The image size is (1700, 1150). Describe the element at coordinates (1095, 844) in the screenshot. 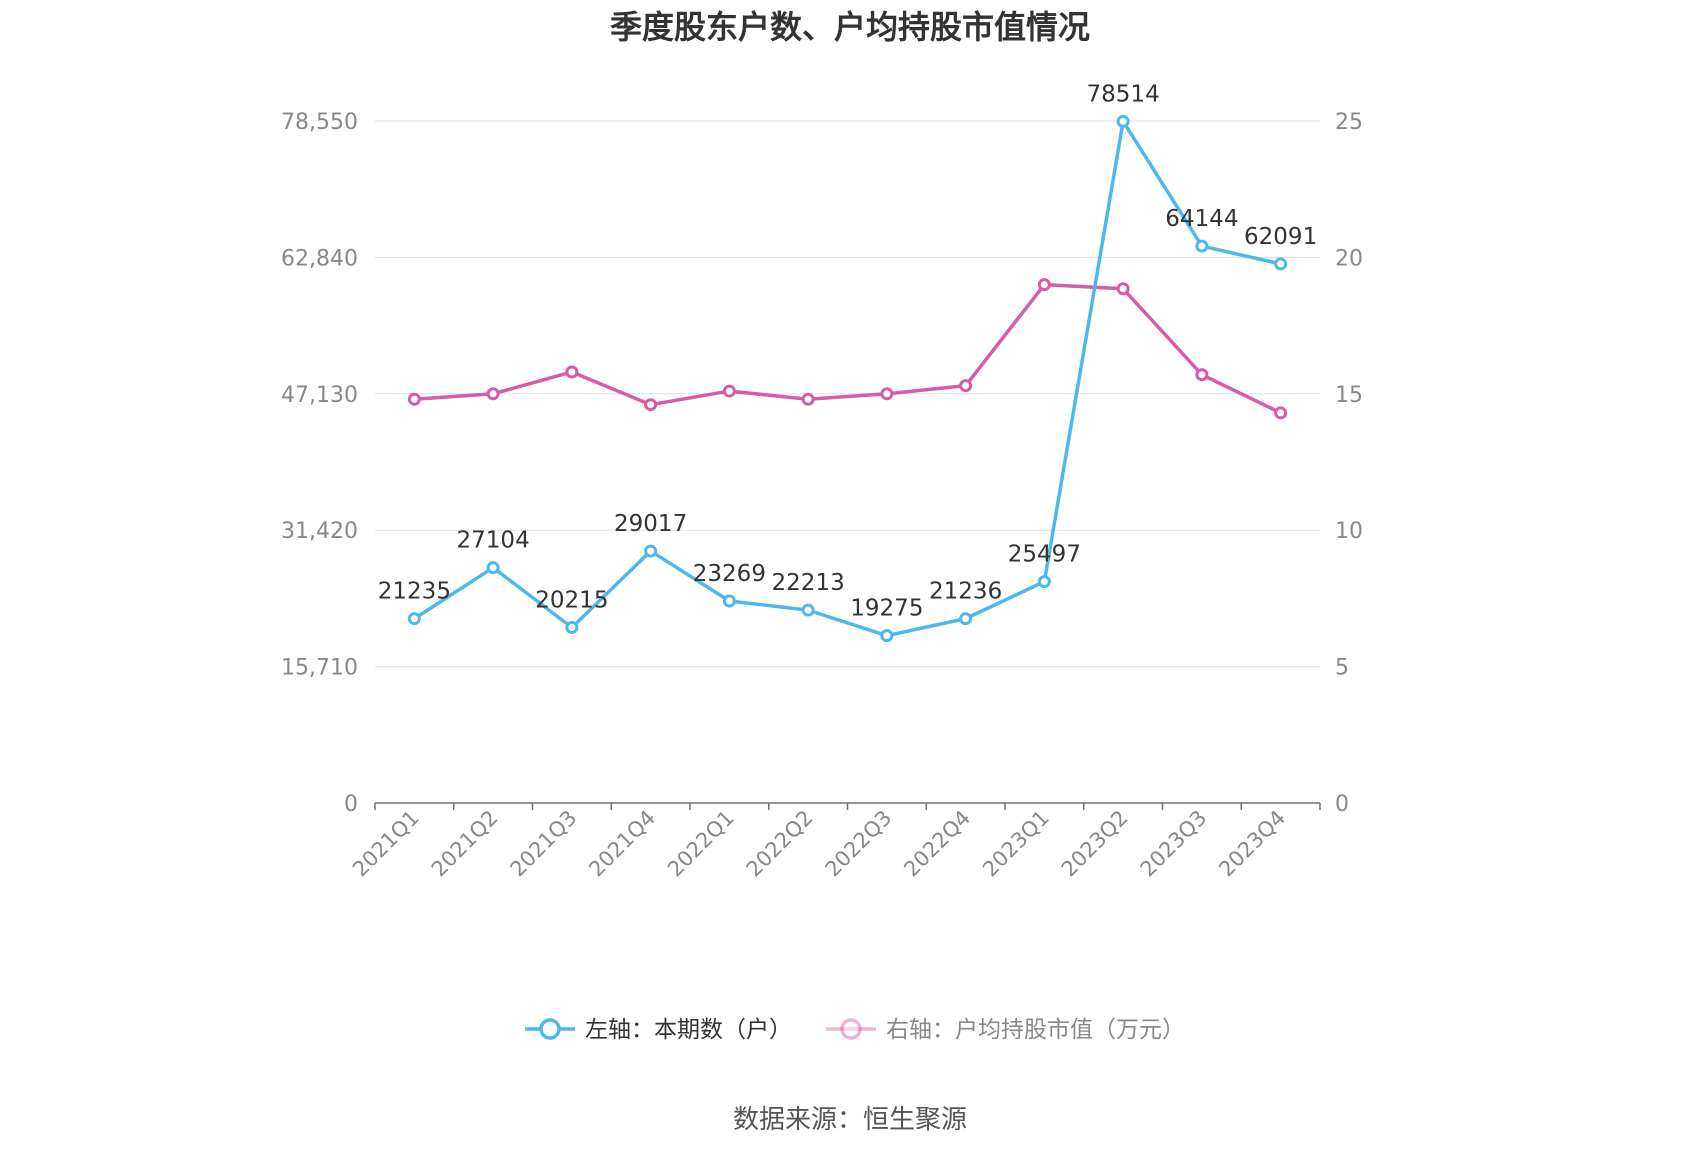

I see `x-tick-label: 2023Q2` at that location.